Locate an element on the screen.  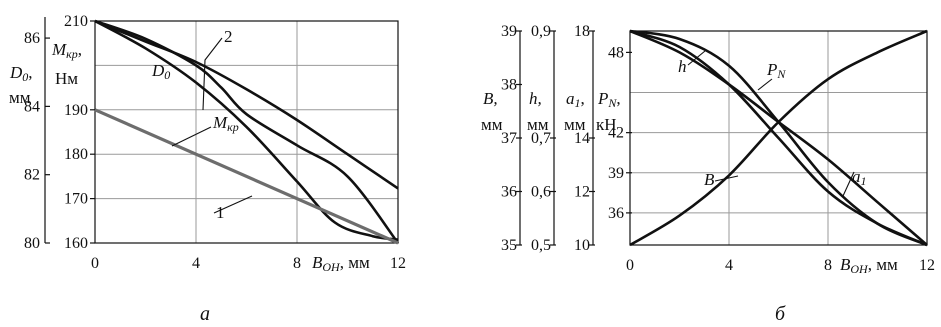
d0-tick-label: 86 is located at coordinates (32, 38).